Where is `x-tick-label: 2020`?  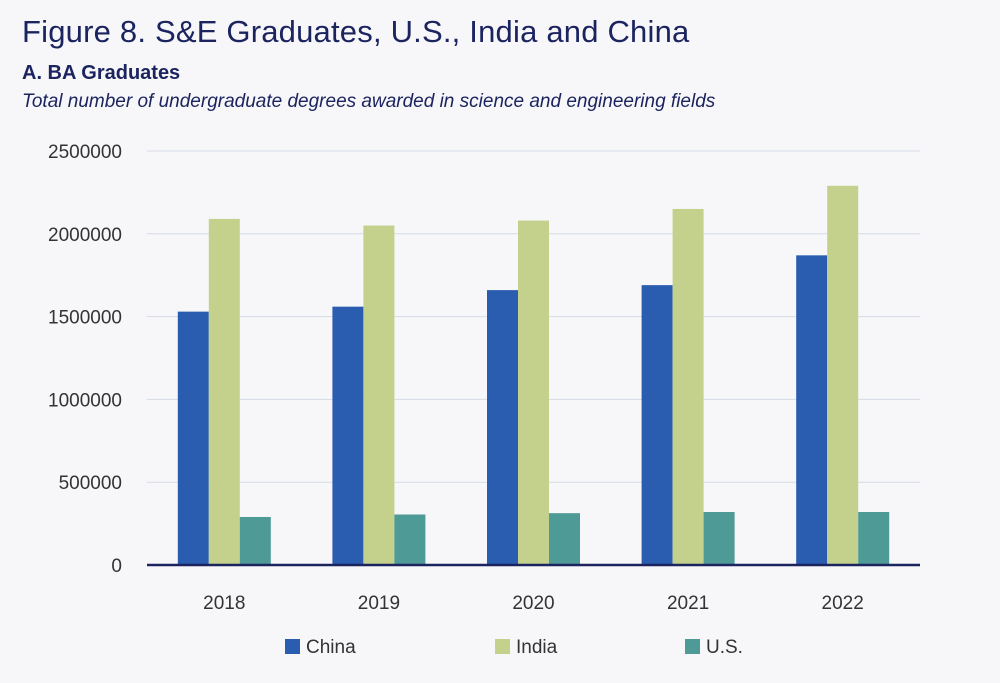
x-tick-label: 2020 is located at coordinates (533, 603).